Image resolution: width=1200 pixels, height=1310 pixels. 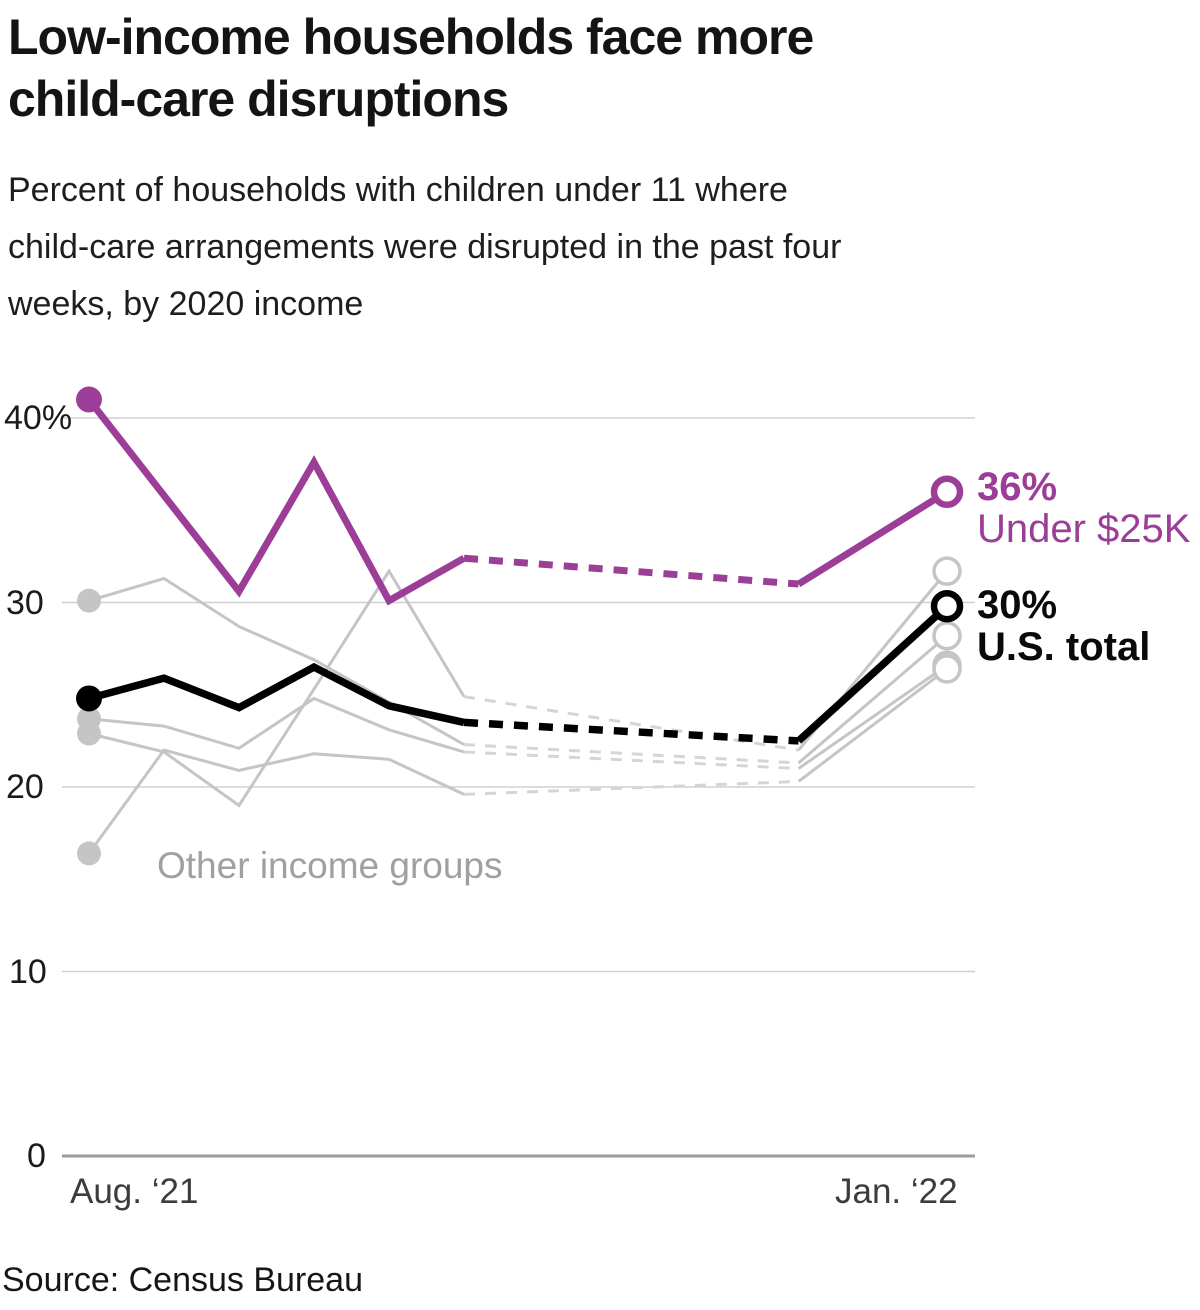 What do you see at coordinates (947, 571) in the screenshot?
I see `other-income-3-end-circle` at bounding box center [947, 571].